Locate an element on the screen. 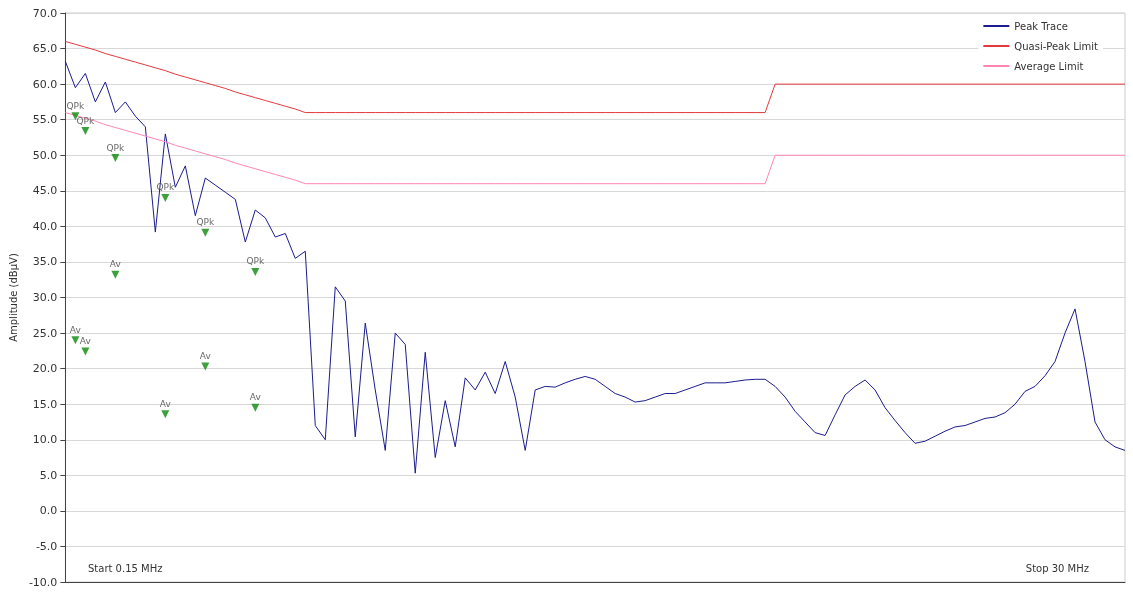 This screenshot has height=595, width=1133. y-tick-label: 45.0 is located at coordinates (45, 191).